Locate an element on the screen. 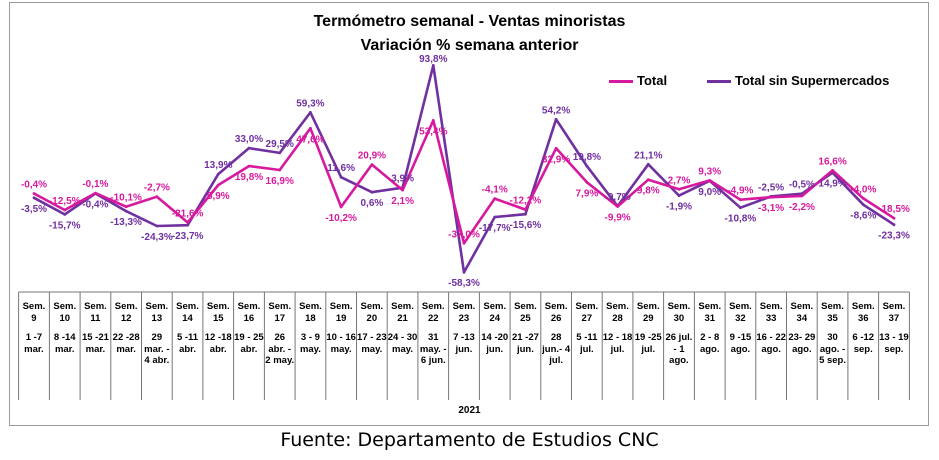  category-label-4: Sem. 13 29 mar. - 4 abr. is located at coordinates (157, 334).